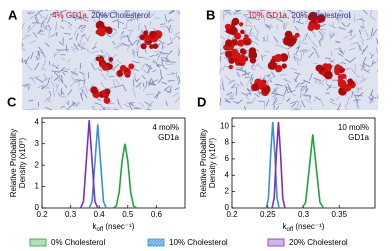 This screenshot has width=392, height=251. I want to click on y-axis-label: Relative Probability, so click(203, 163).